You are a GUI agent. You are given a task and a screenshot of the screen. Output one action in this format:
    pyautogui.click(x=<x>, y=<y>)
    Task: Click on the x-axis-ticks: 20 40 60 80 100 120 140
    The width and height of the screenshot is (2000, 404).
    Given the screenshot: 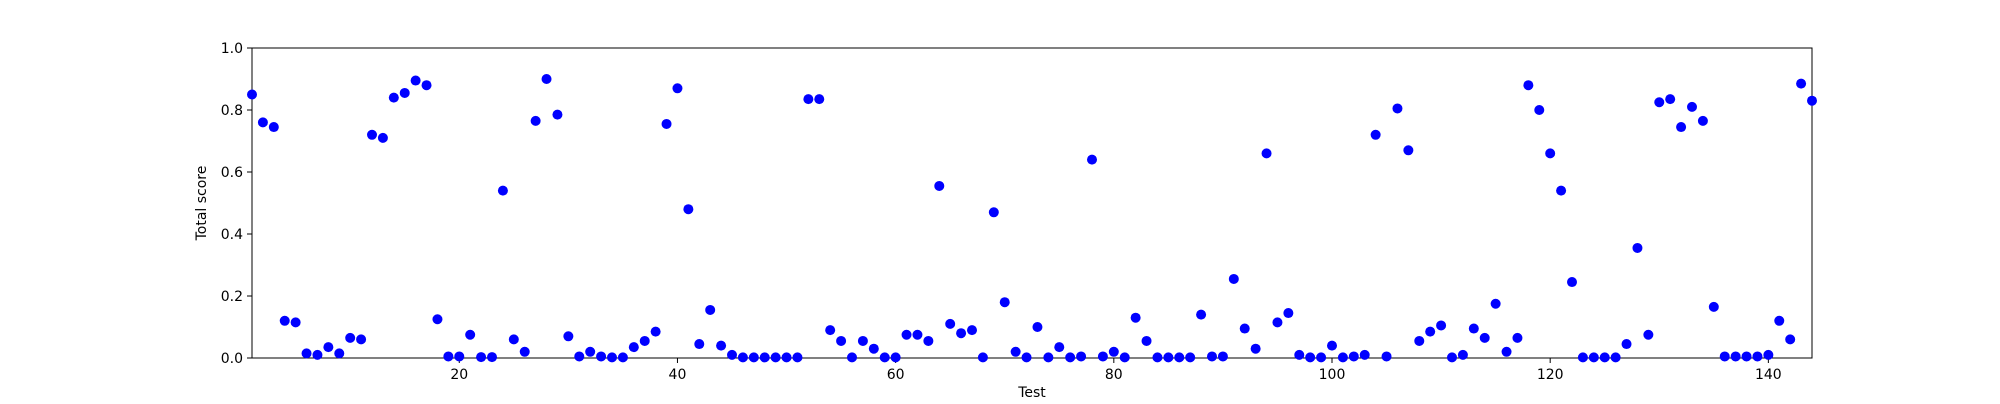 What is the action you would take?
    pyautogui.click(x=1116, y=370)
    